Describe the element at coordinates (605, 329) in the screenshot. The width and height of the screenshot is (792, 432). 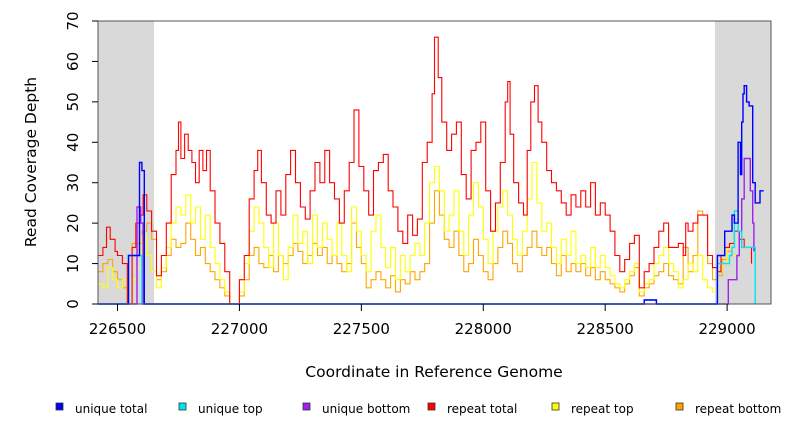
I see `x-tick-label: 228500` at that location.